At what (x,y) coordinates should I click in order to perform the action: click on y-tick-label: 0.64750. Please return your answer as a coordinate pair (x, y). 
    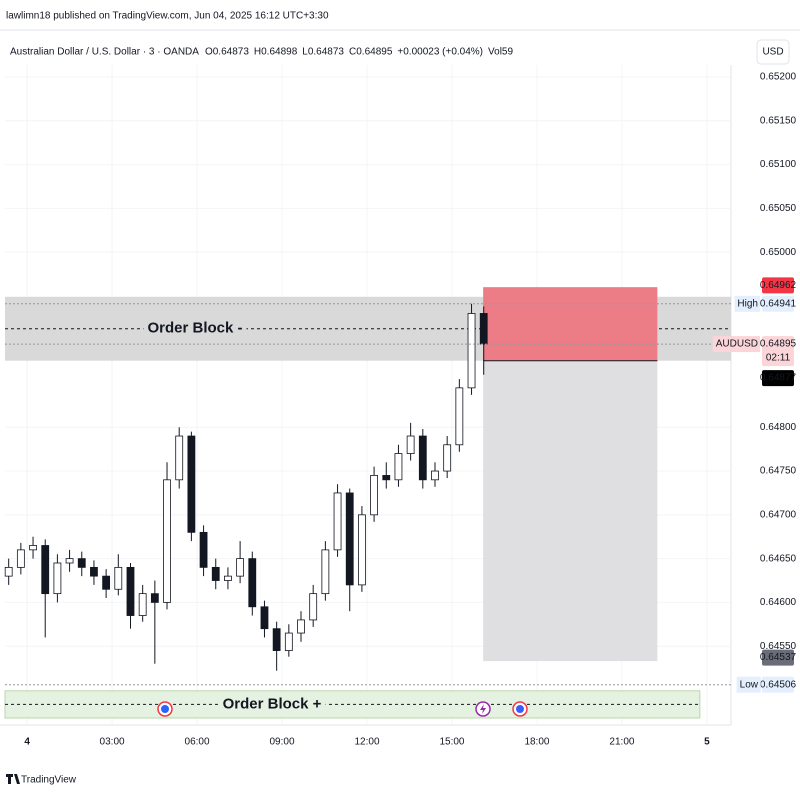
    Looking at the image, I should click on (778, 471).